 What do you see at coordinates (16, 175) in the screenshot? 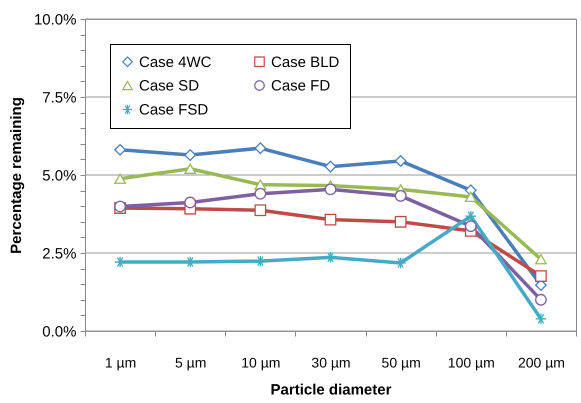
I see `y-axis-title: Percentage remaining` at bounding box center [16, 175].